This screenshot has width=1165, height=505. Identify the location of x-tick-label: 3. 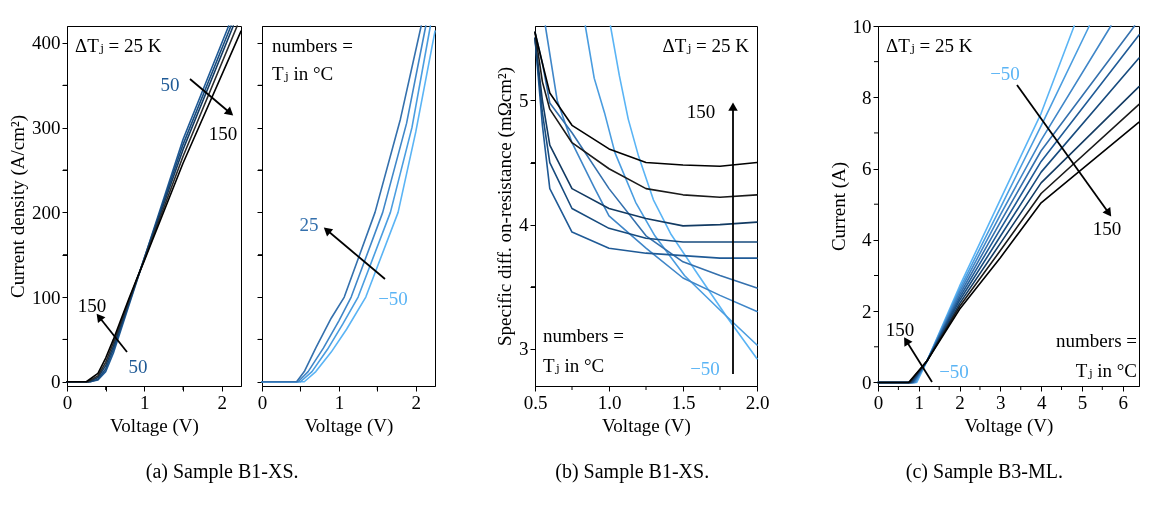
(1001, 402).